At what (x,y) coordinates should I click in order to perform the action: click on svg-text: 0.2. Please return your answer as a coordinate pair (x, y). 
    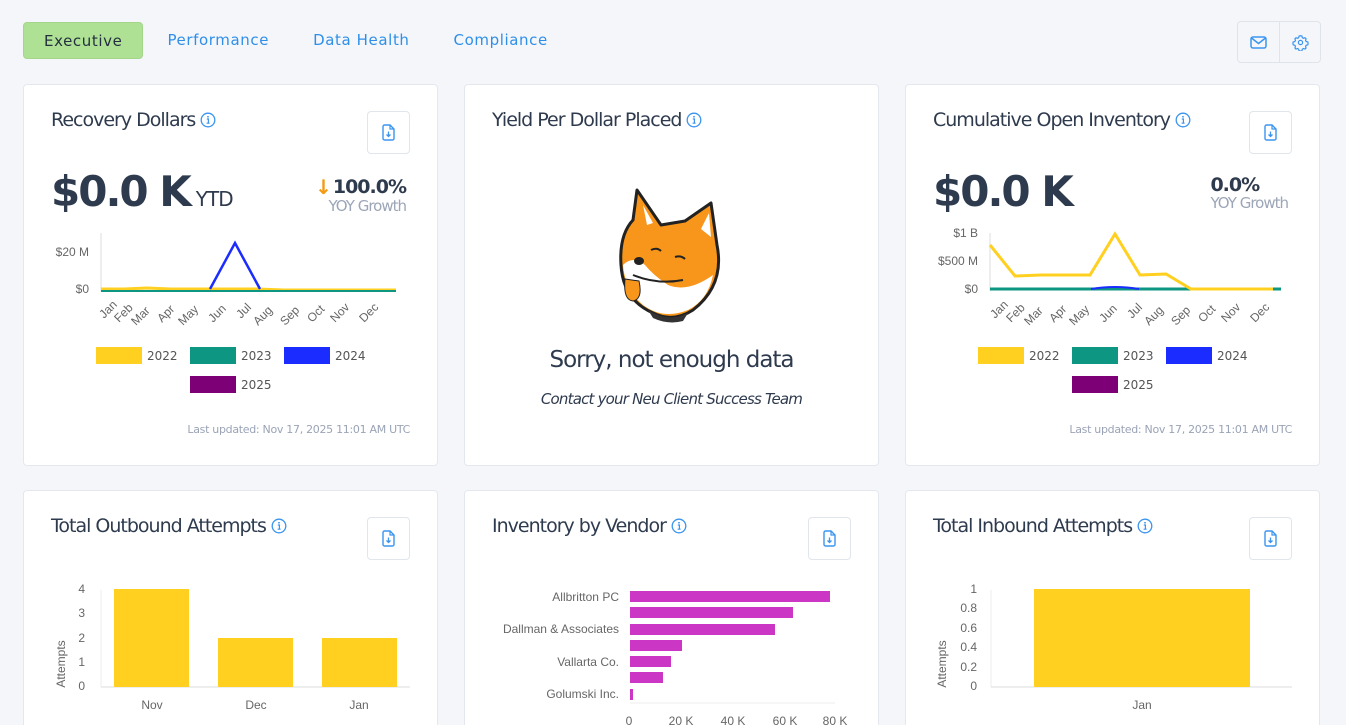
    Looking at the image, I should click on (968, 667).